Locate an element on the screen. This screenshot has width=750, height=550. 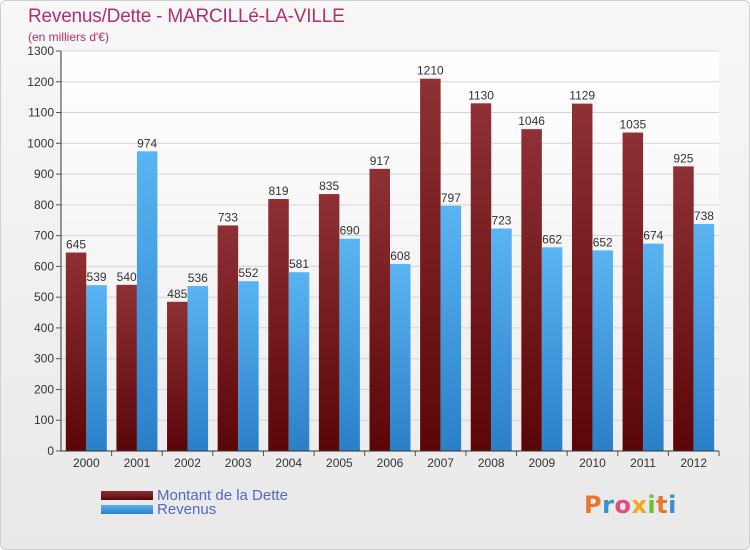
data-label-dette: 645 is located at coordinates (76, 245).